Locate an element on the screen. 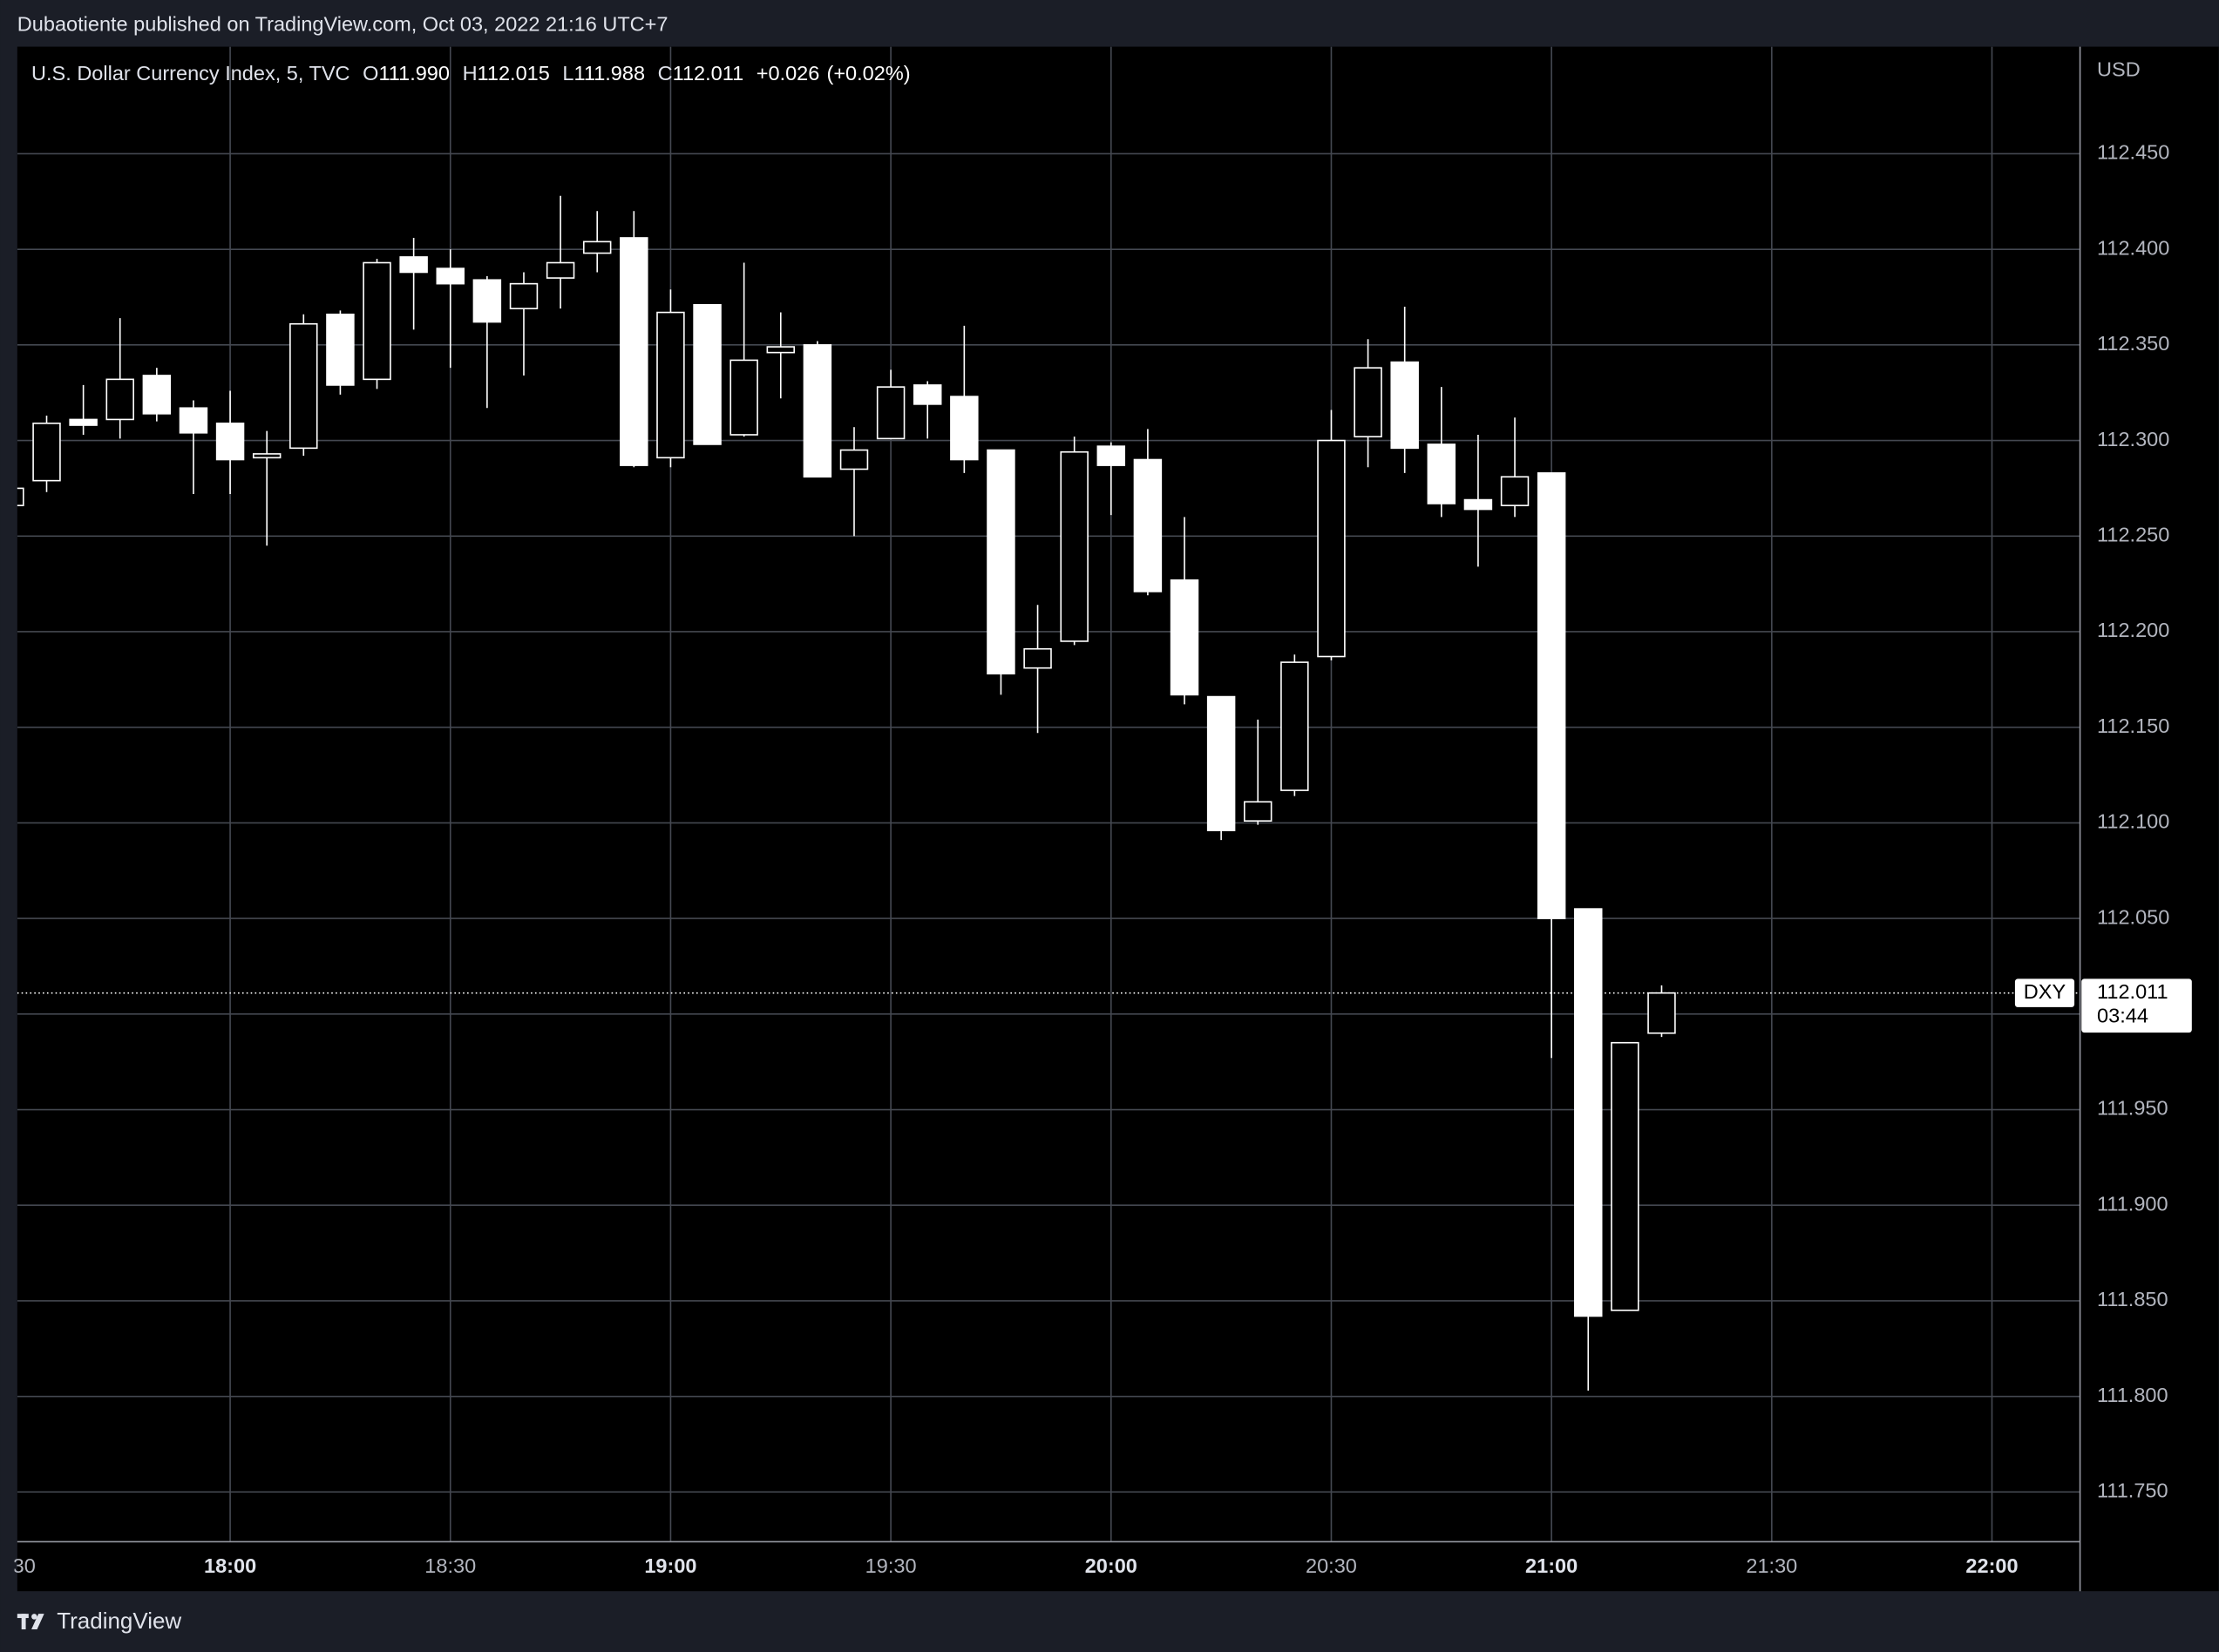 The width and height of the screenshot is (2219, 1652). x-tick-label: 19:00 is located at coordinates (670, 1565).